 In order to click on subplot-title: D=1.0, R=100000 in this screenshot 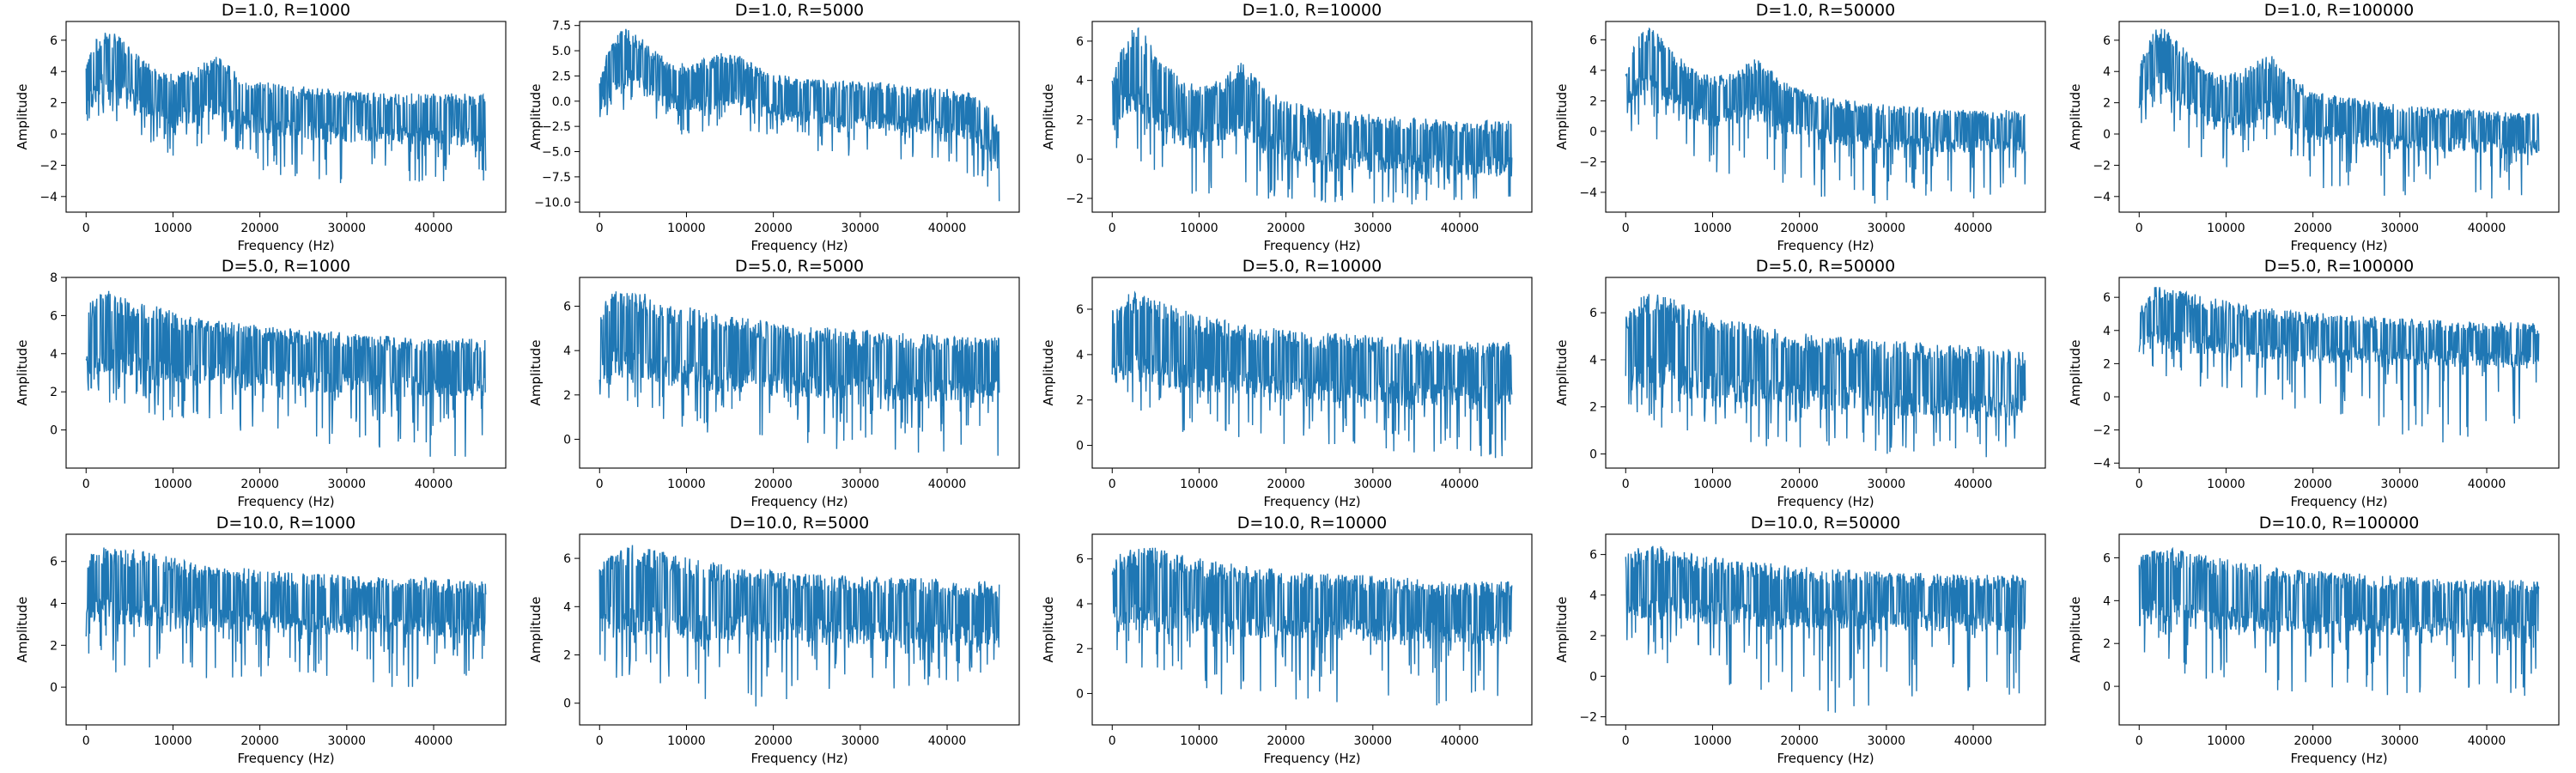, I will do `click(2339, 10)`.